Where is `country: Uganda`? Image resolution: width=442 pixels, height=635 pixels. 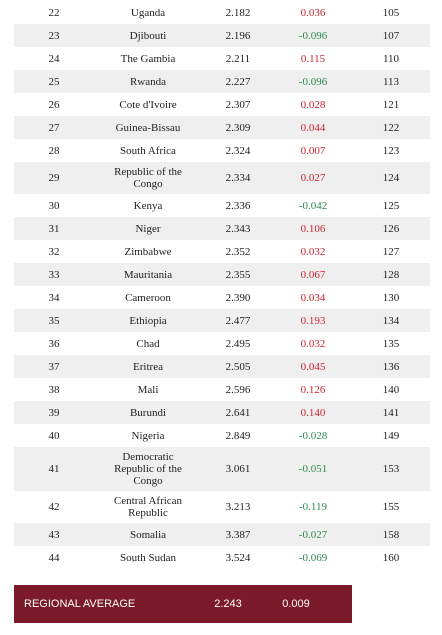 country: Uganda is located at coordinates (148, 12).